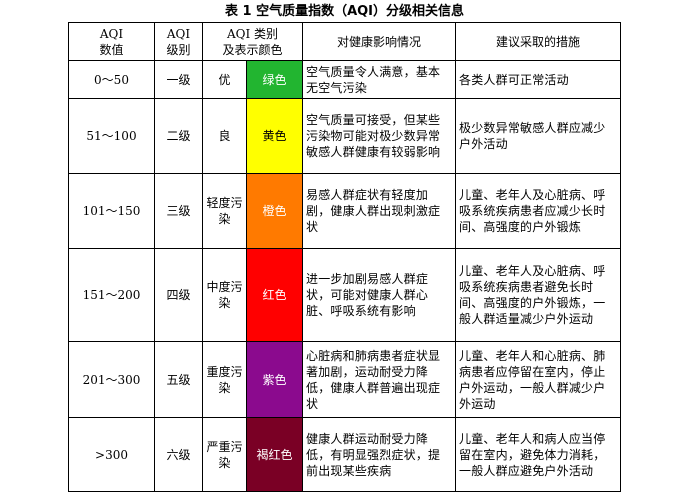 The image size is (689, 500). I want to click on color-swatch-maroon: 褐红色, so click(274, 454).